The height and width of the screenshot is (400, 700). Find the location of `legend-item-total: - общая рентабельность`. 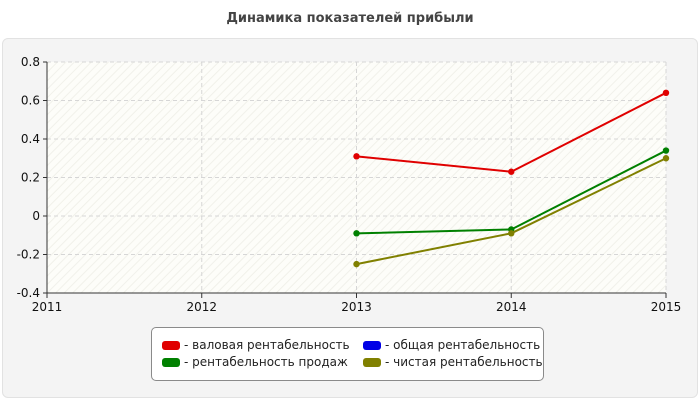

legend-item-total: - общая рентабельность is located at coordinates (451, 345).